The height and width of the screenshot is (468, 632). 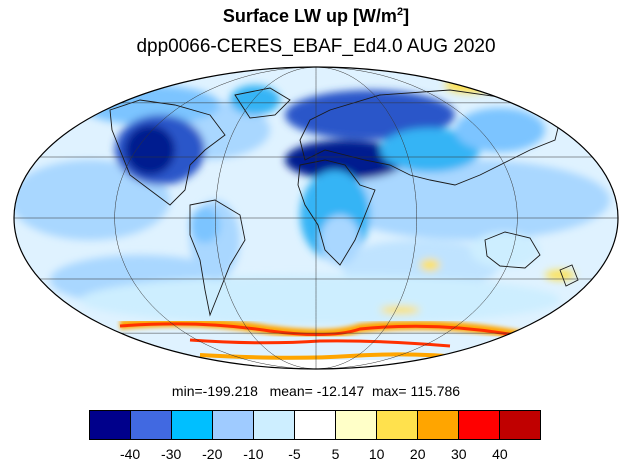 What do you see at coordinates (316, 16) in the screenshot?
I see `map-title: Surface LW up [W/m2]` at bounding box center [316, 16].